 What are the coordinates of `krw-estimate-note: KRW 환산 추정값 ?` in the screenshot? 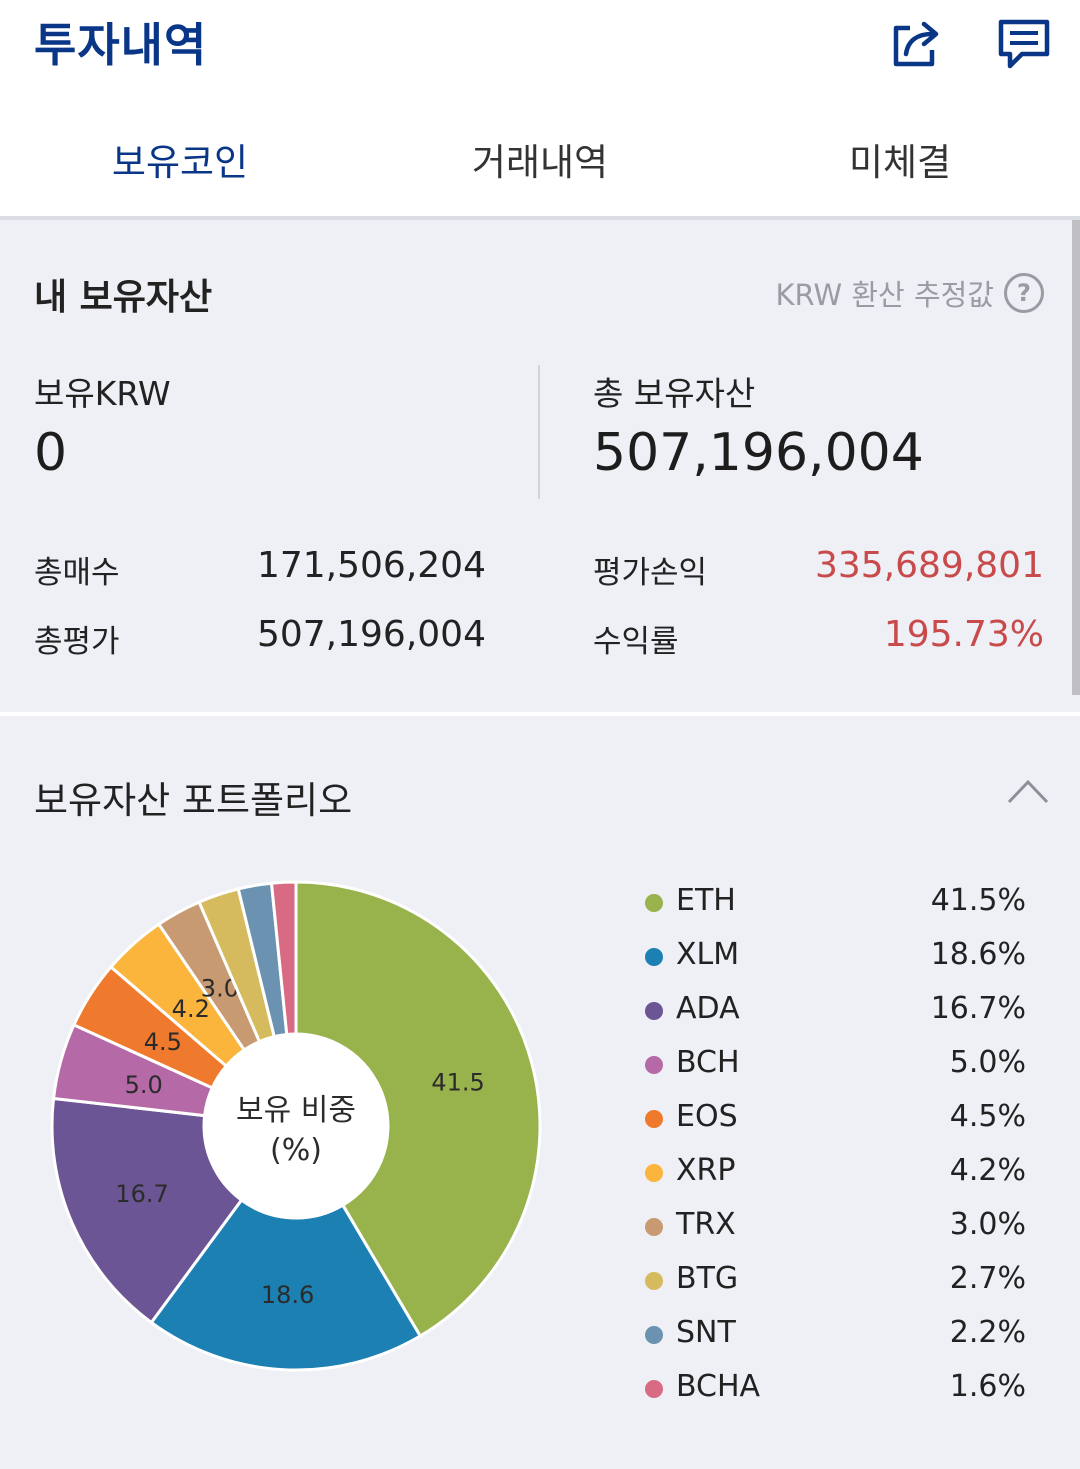 It's located at (909, 293).